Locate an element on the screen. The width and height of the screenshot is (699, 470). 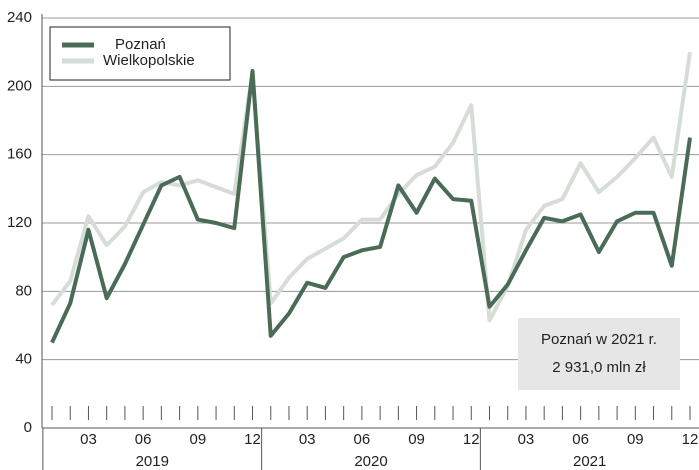
year-label: 2019 is located at coordinates (152, 461).